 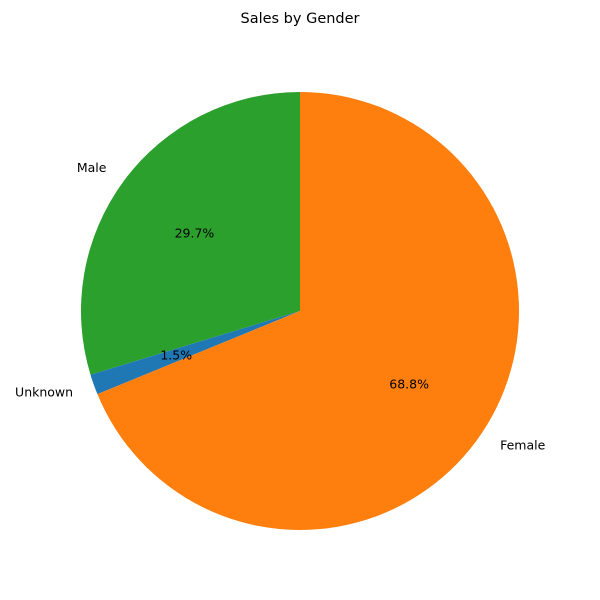 I want to click on slice-percent-female: 68.8%, so click(x=409, y=384).